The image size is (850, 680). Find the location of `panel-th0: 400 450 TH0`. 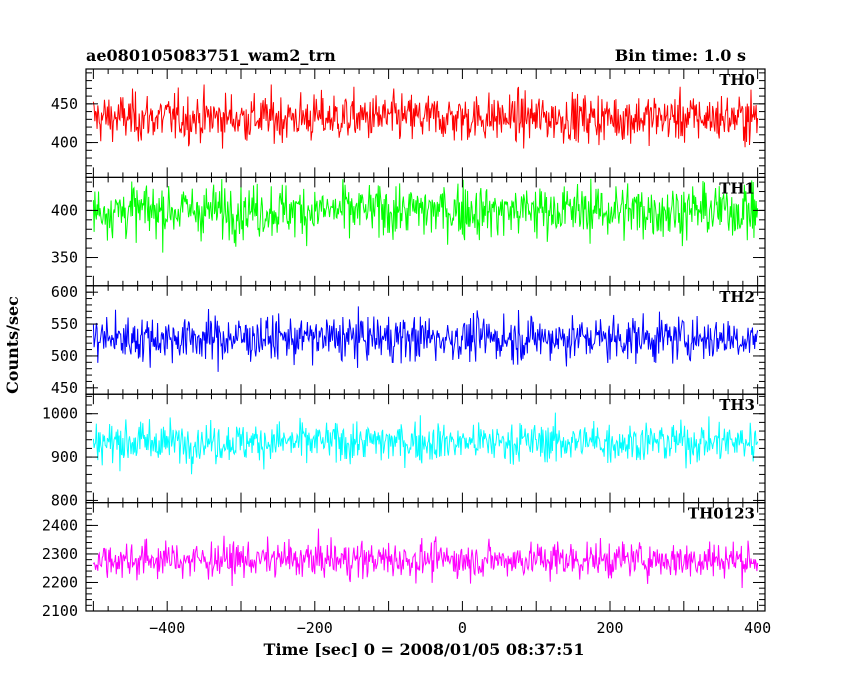

panel-th0: 400 450 TH0 is located at coordinates (408, 123).